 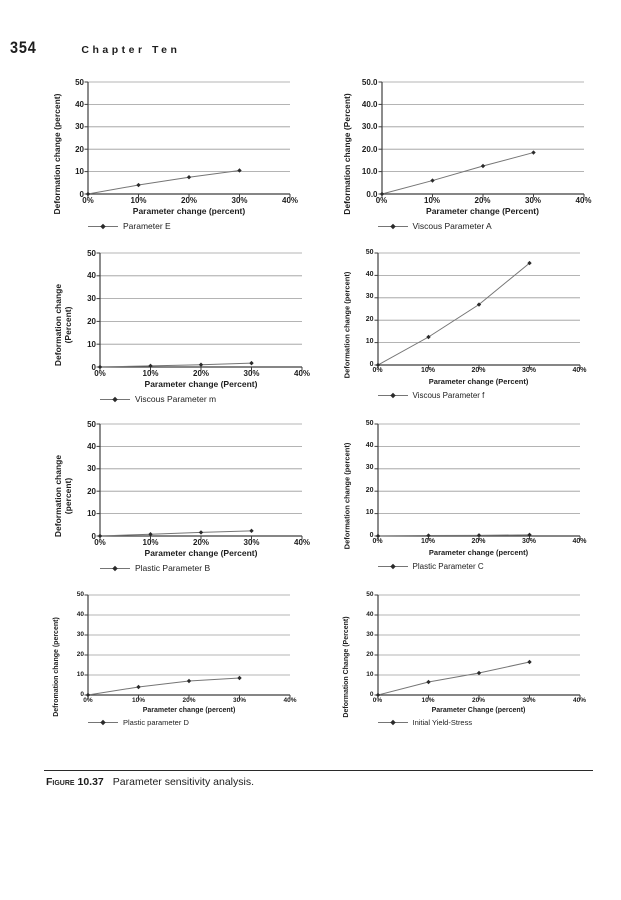 I want to click on legend-label: Plastic Parameter C, so click(x=448, y=566).